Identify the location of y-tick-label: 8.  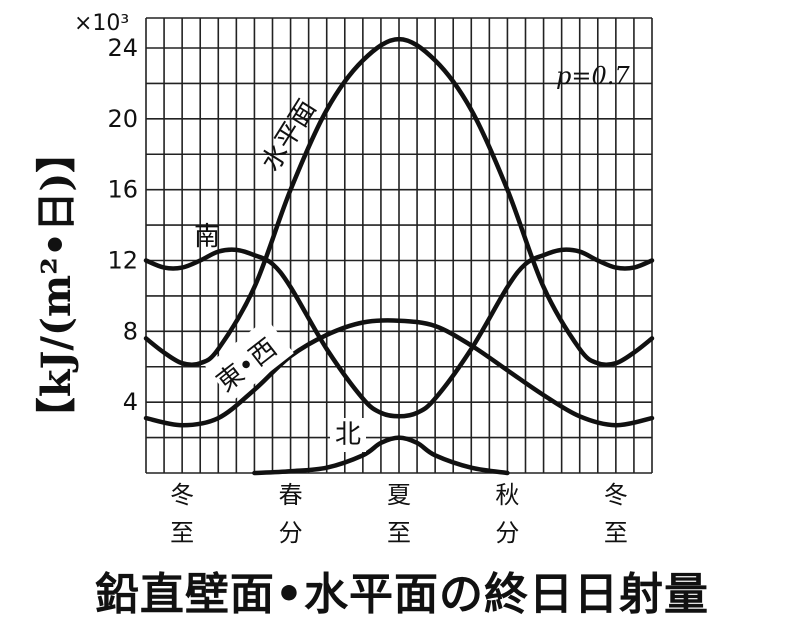
(130, 331).